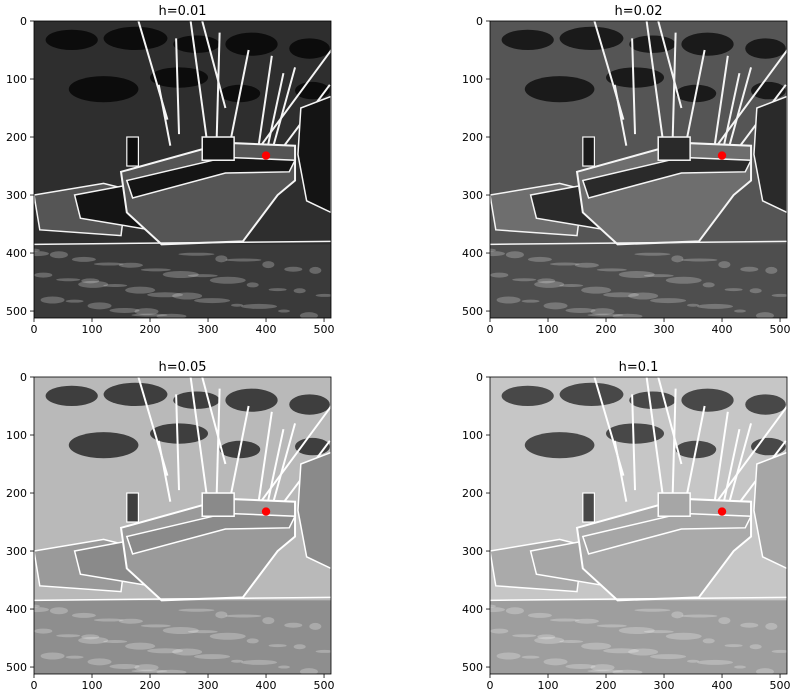 Image resolution: width=796 pixels, height=699 pixels. Describe the element at coordinates (589, 507) in the screenshot. I see `funnel` at that location.